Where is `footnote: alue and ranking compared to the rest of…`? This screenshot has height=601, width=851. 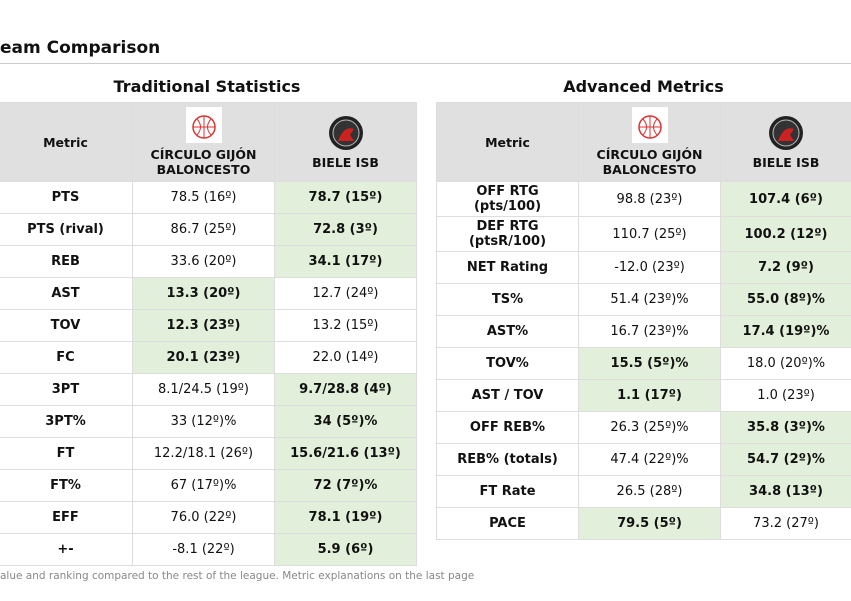
footnote: alue and ranking compared to the rest of… is located at coordinates (237, 576).